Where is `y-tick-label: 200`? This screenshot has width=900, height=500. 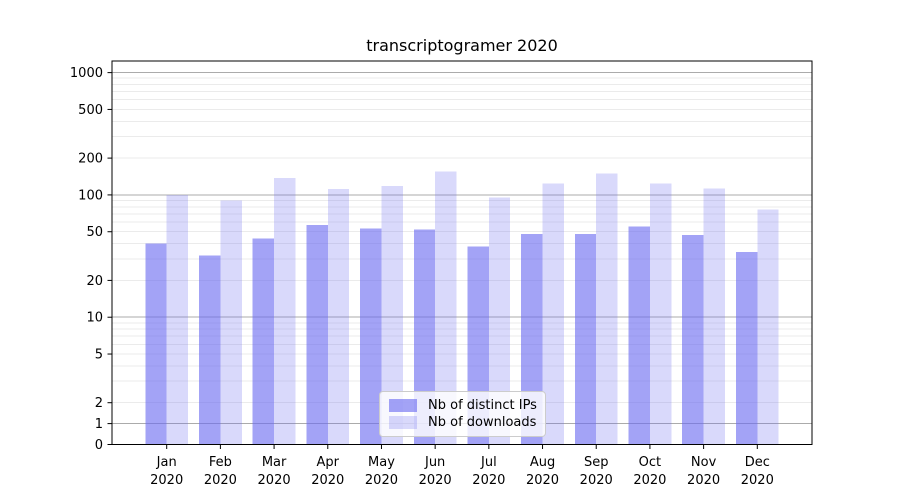 y-tick-label: 200 is located at coordinates (90, 159).